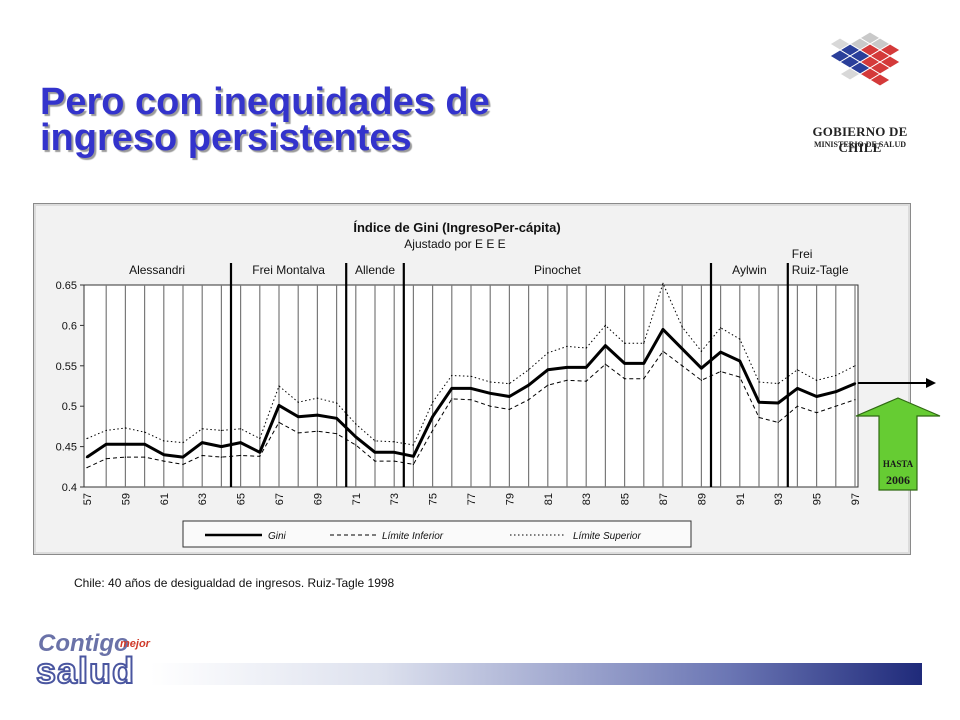  I want to click on legend-label-superior: Límite Superior, so click(607, 536).